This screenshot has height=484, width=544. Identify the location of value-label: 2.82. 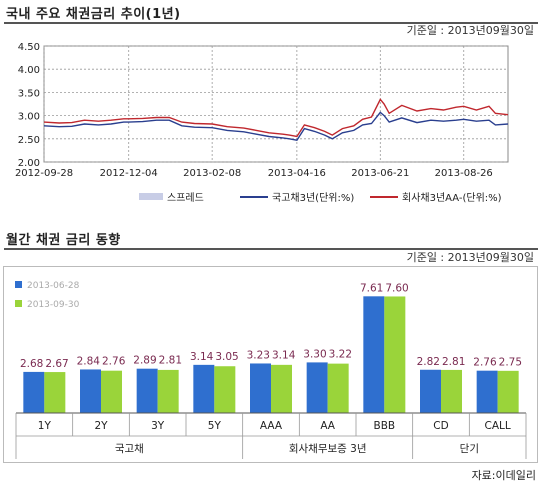
(428, 362).